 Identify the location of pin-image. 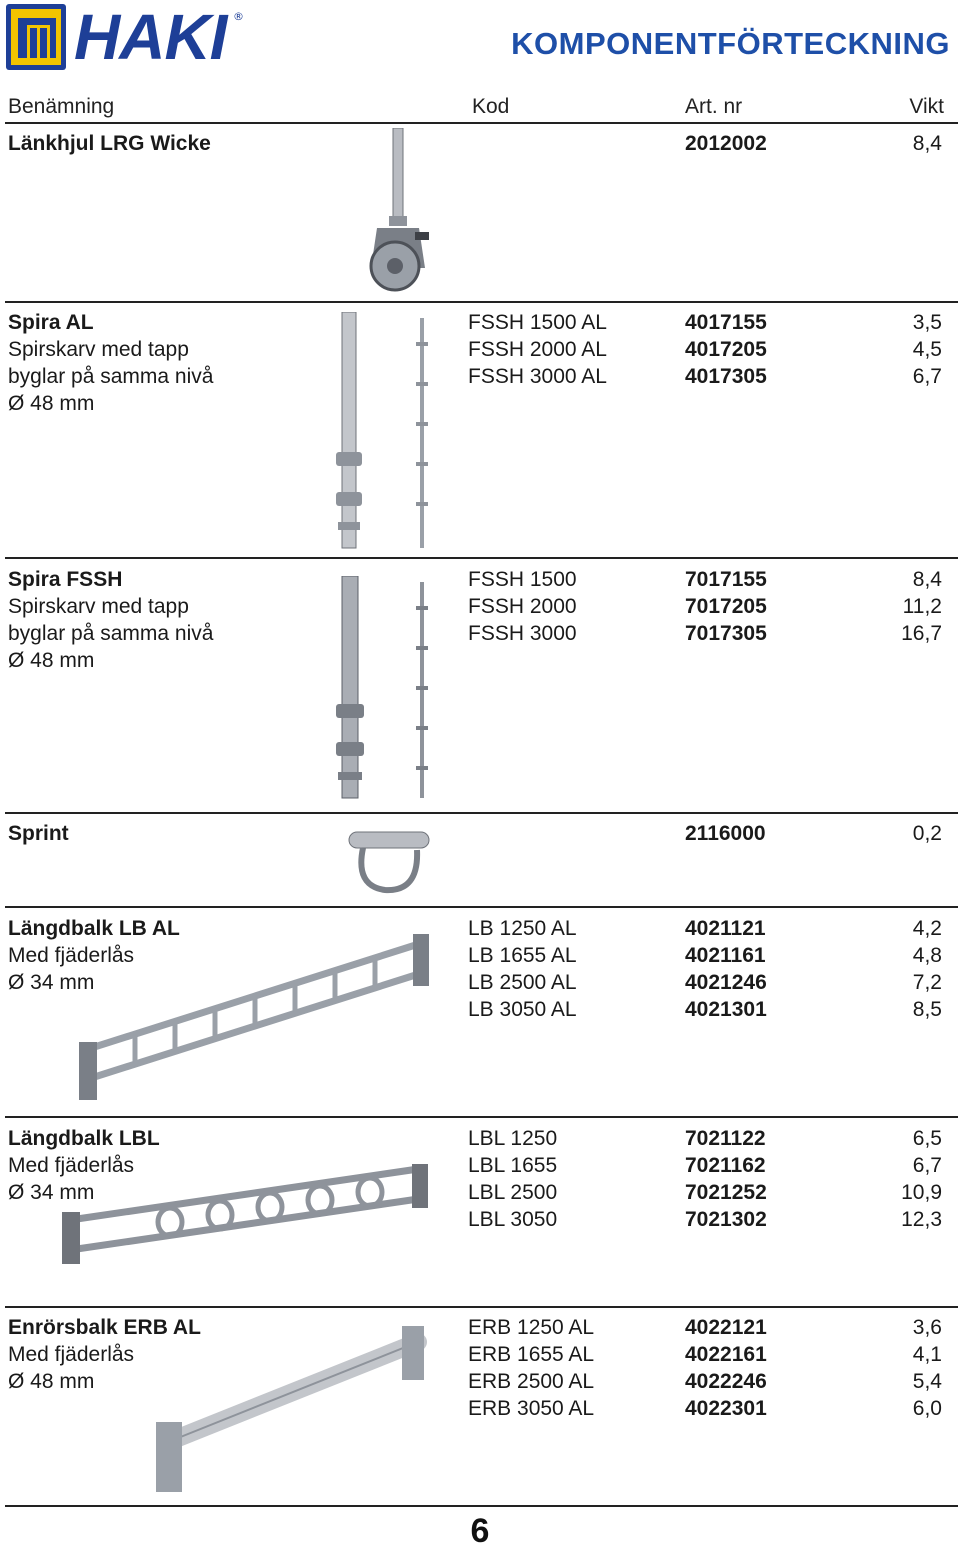
(390, 863).